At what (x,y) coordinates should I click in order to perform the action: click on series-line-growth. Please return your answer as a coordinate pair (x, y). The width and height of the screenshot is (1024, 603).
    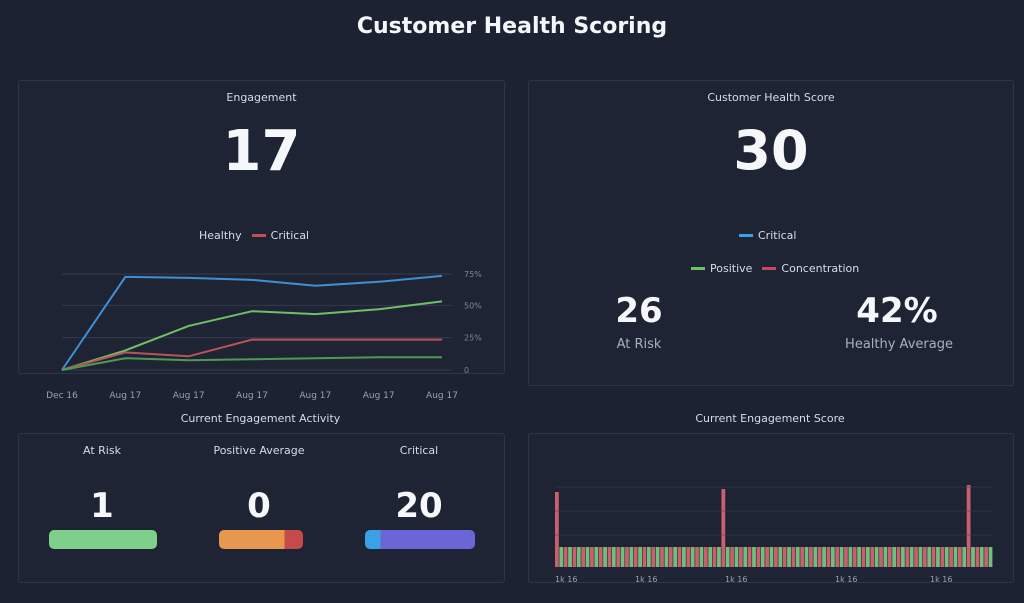
    Looking at the image, I should click on (252, 335).